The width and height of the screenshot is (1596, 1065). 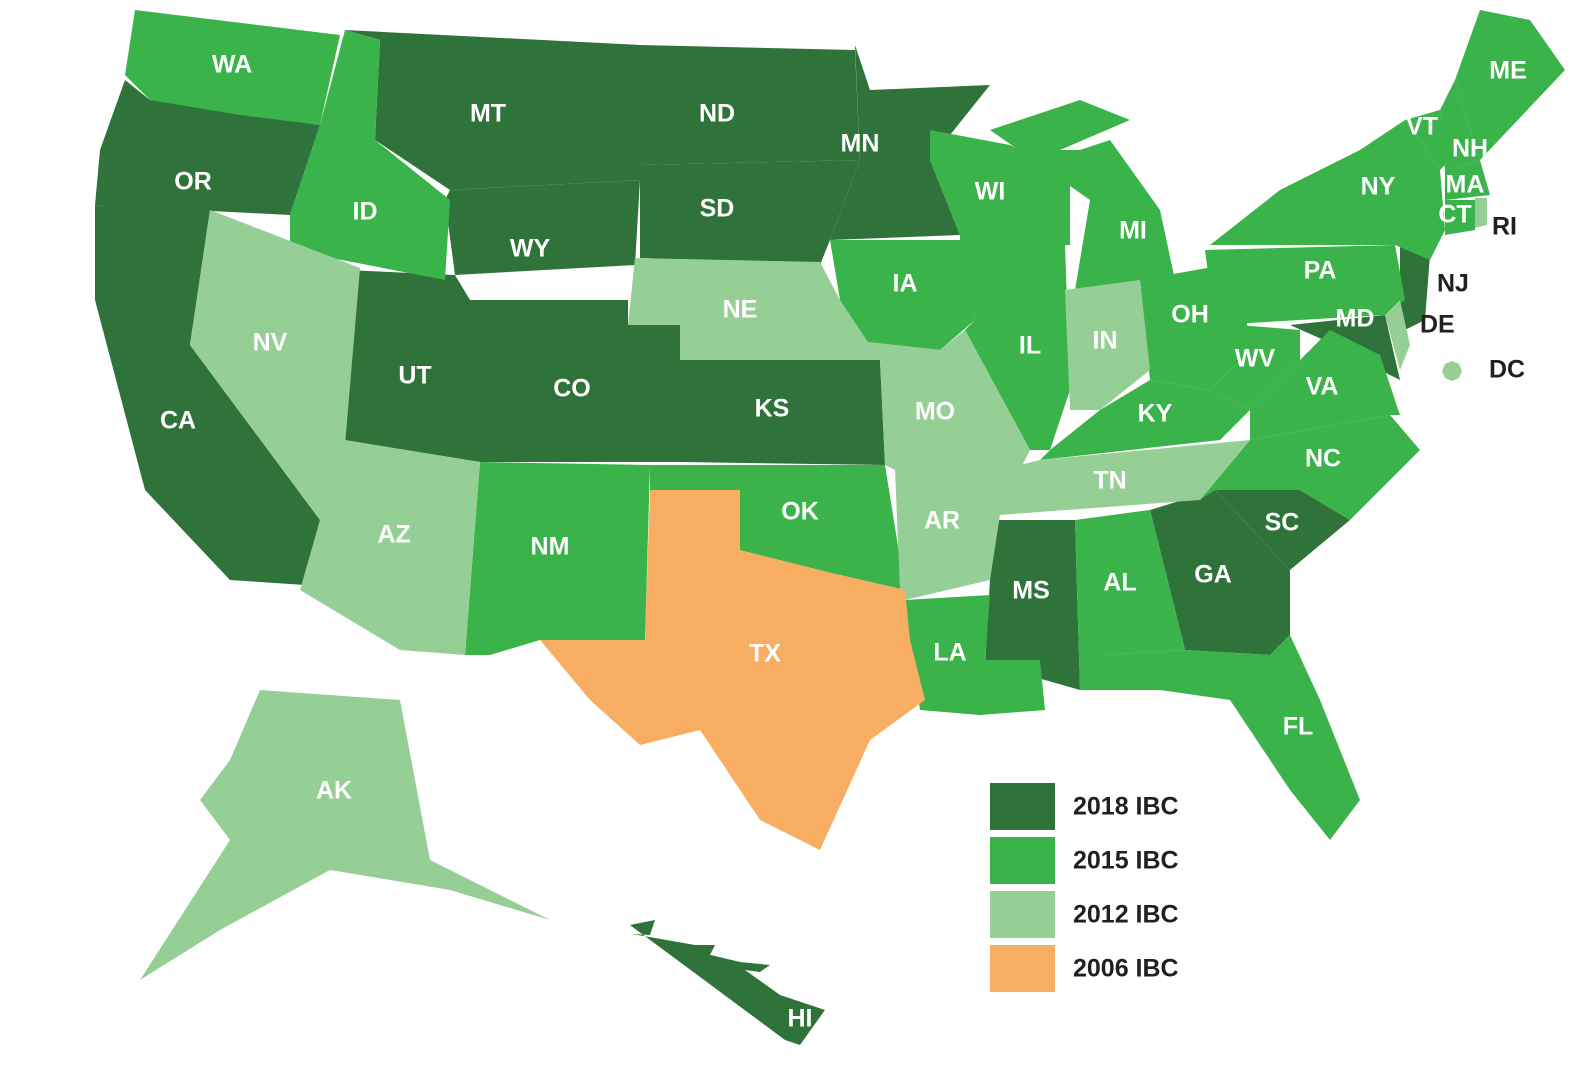 I want to click on state-label: CO, so click(x=572, y=389).